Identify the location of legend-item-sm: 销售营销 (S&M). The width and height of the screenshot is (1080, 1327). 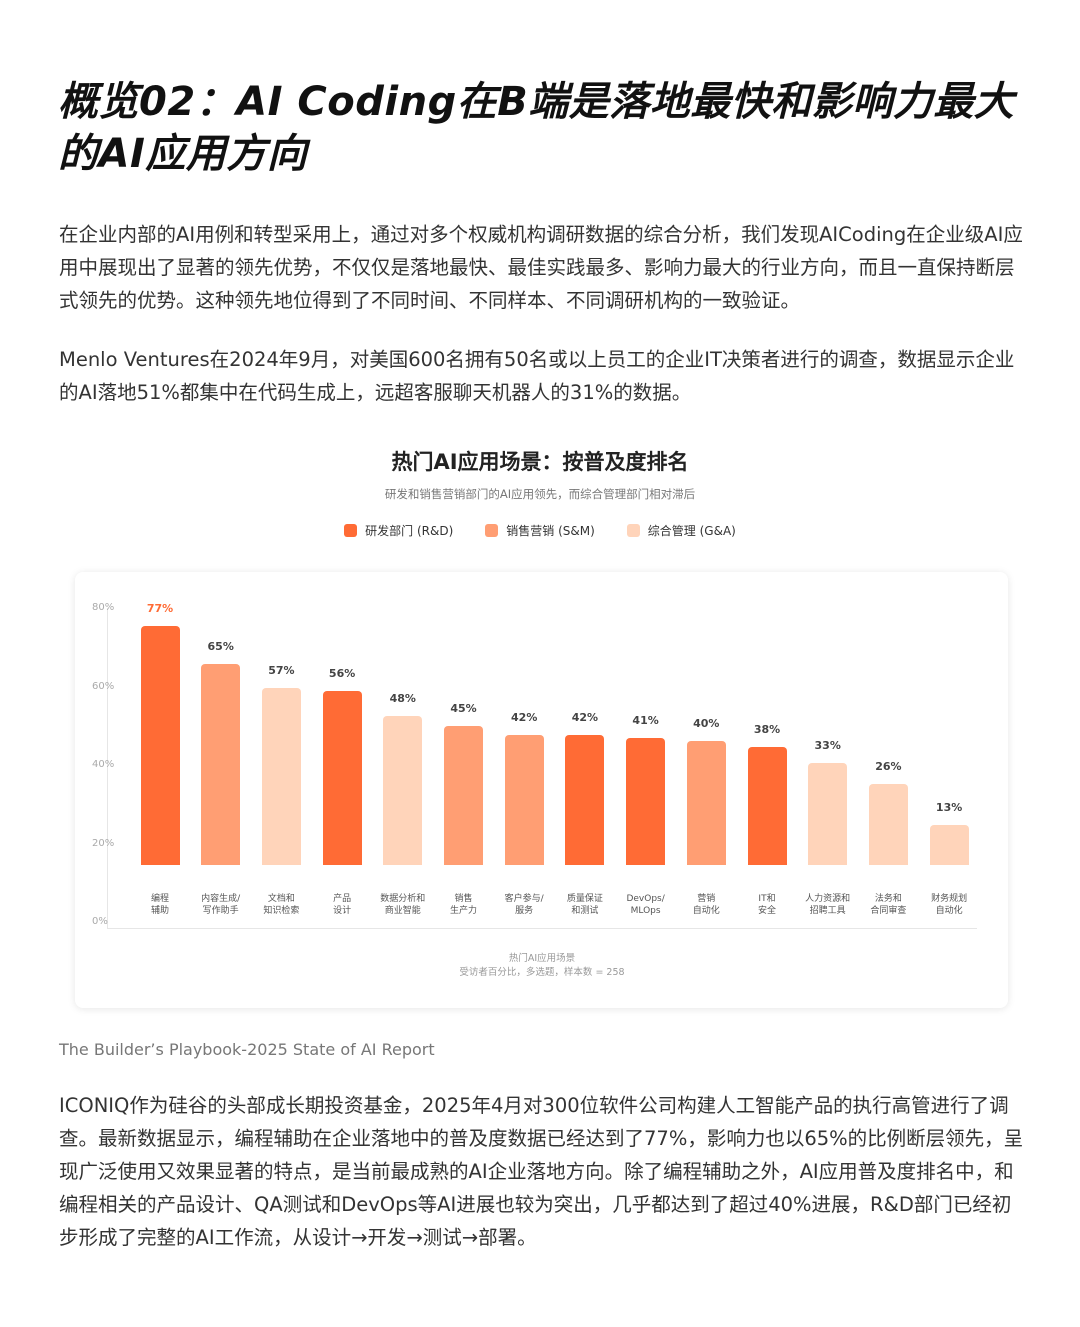
(540, 530).